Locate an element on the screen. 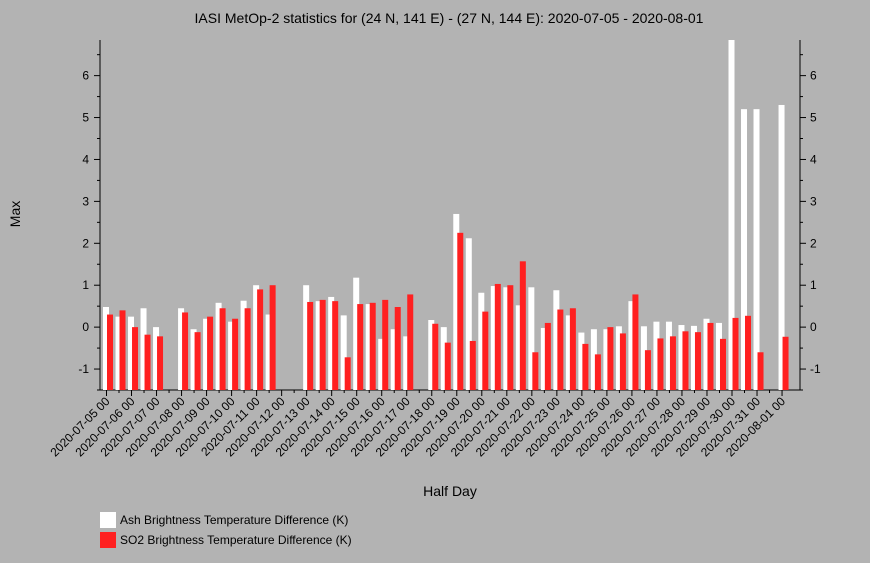  y-tick-label-left: 4 is located at coordinates (85, 159).